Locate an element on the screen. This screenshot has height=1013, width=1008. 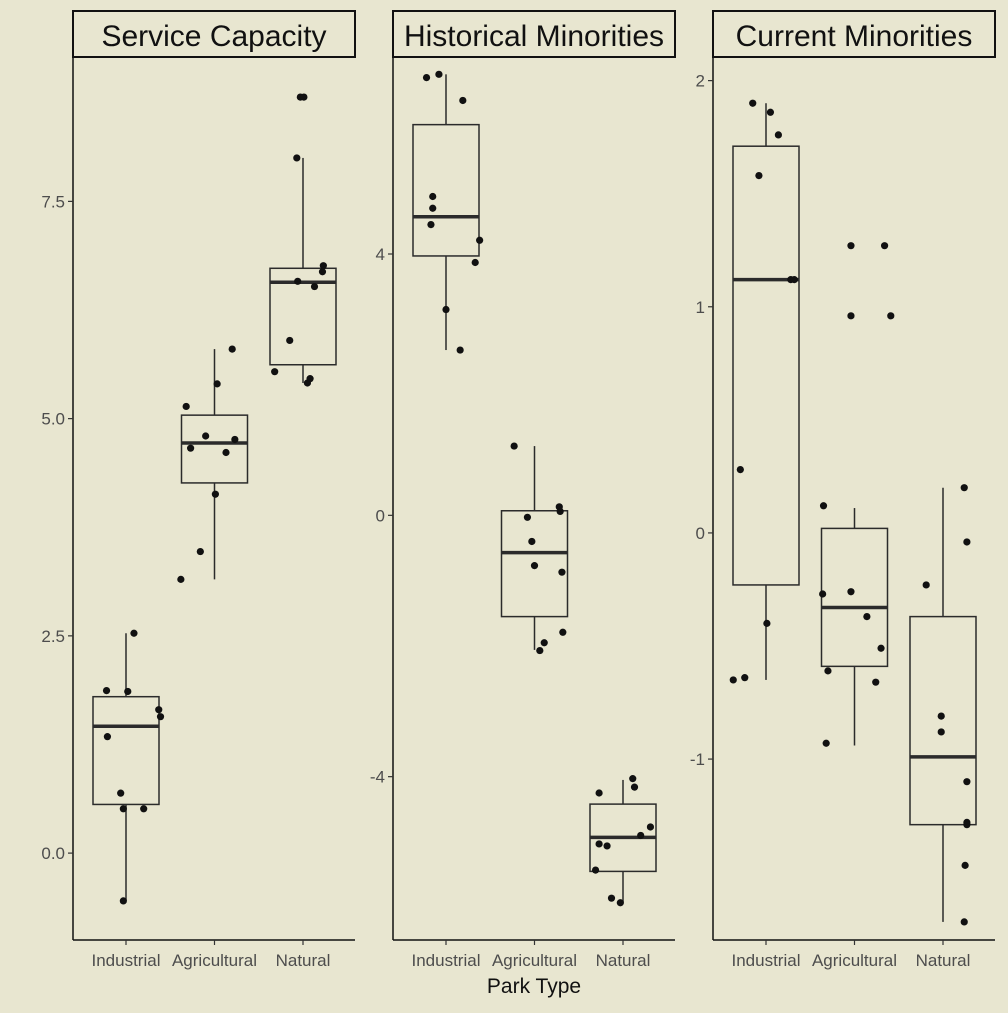
x-axis-title: Park Type is located at coordinates (534, 986).